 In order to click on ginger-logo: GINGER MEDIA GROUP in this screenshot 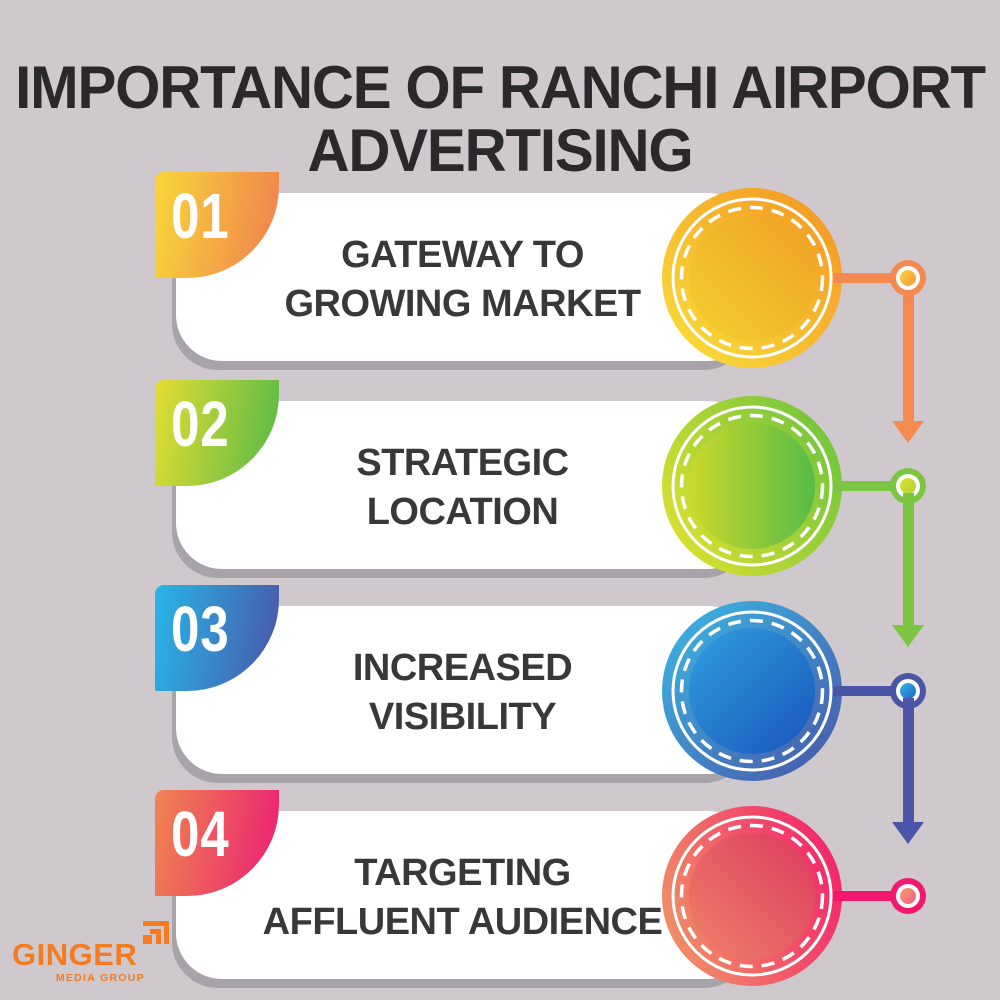, I will do `click(100, 950)`.